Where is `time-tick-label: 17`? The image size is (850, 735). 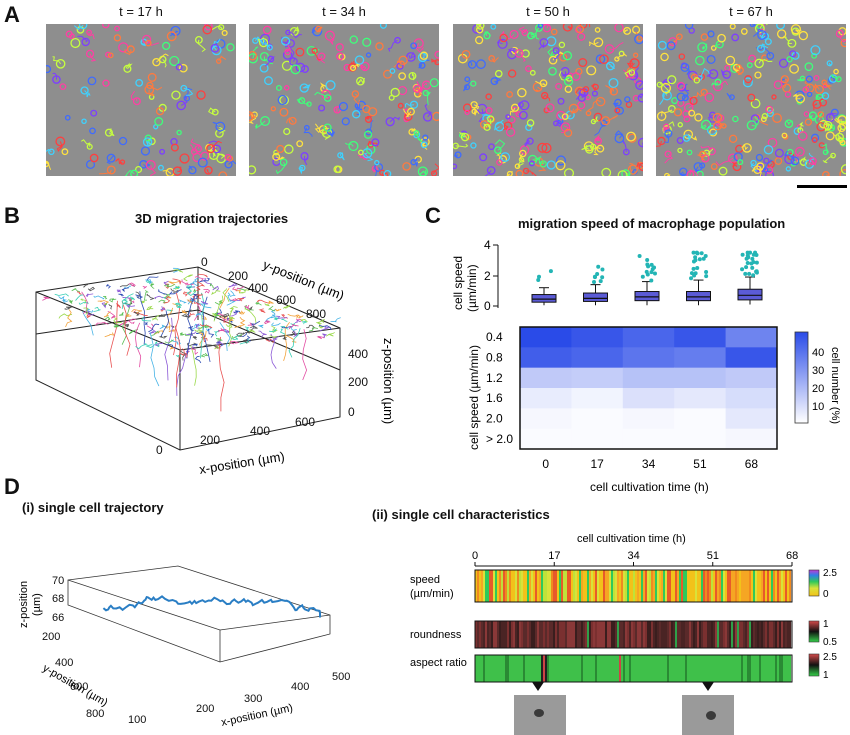 time-tick-label: 17 is located at coordinates (554, 556).